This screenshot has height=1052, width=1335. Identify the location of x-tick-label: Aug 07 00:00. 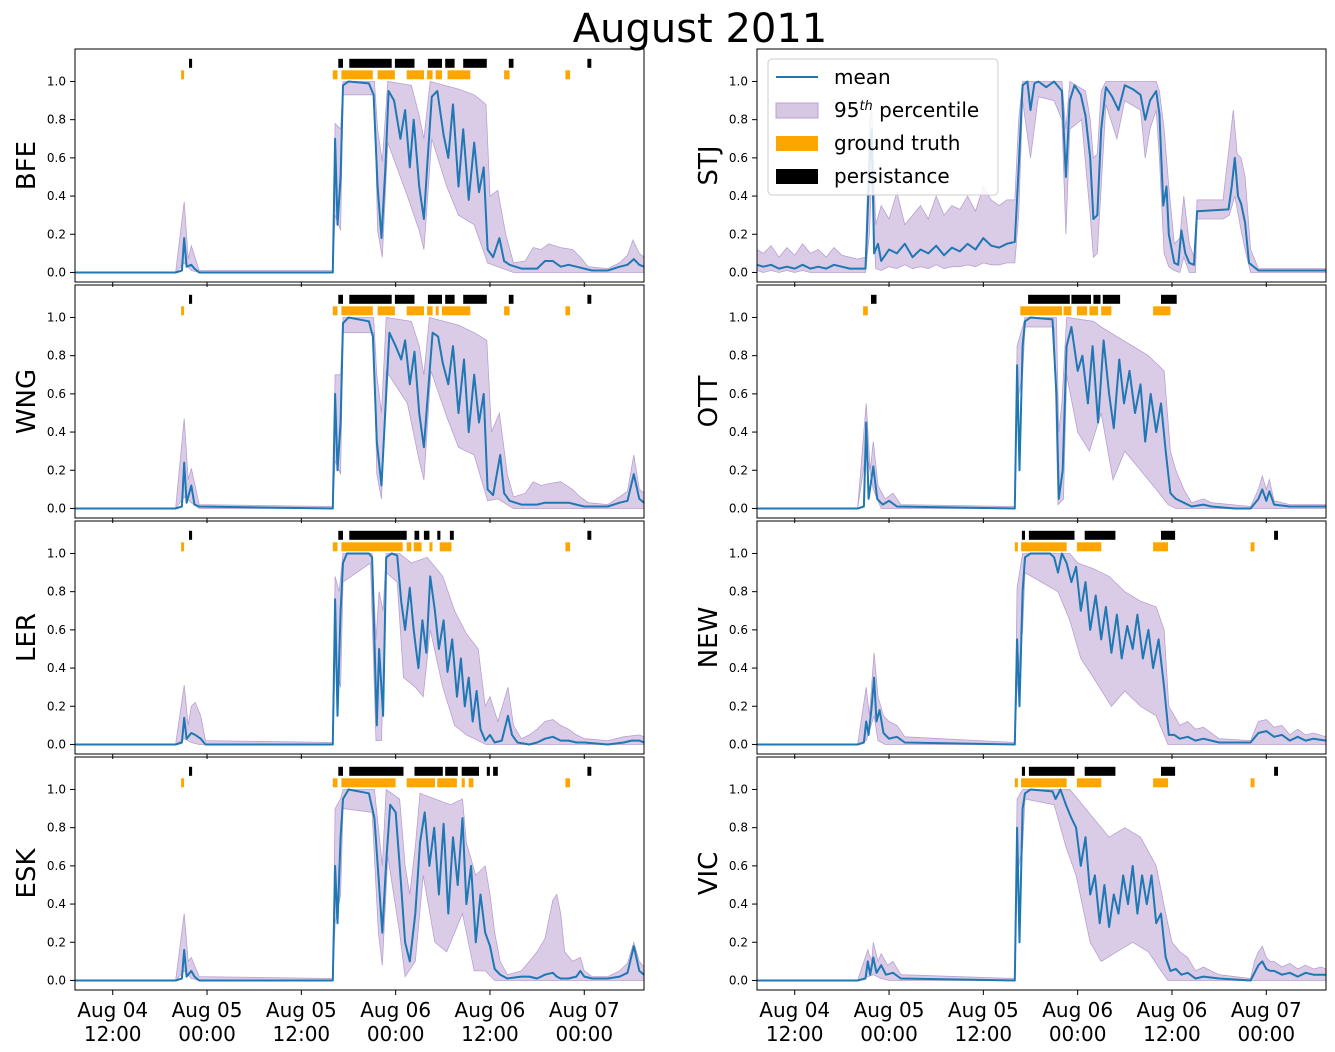
(584, 1022).